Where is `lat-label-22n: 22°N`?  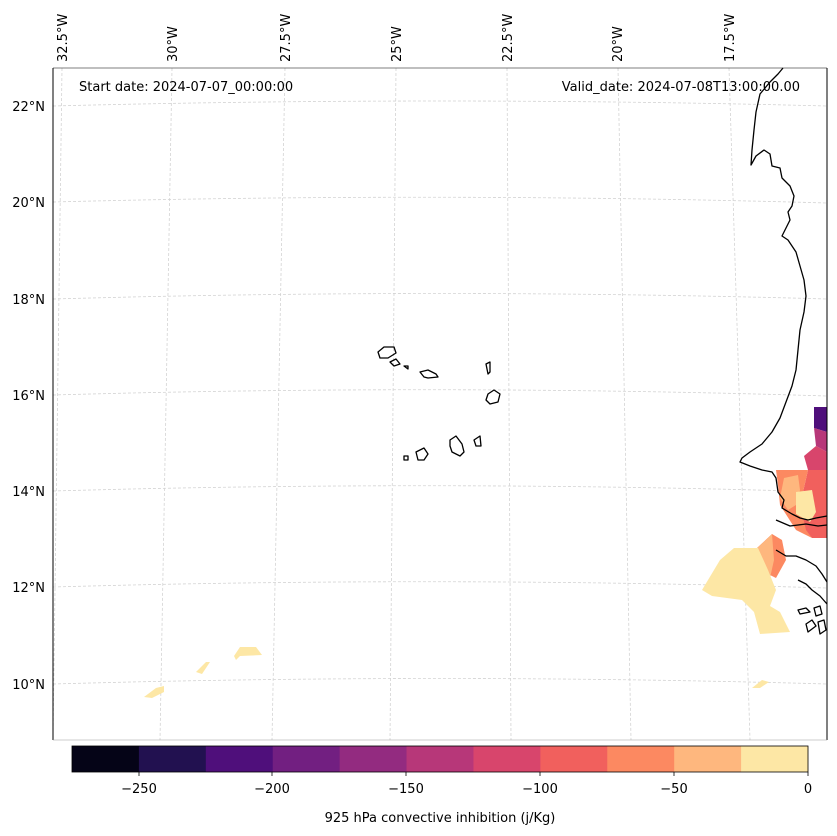 lat-label-22n: 22°N is located at coordinates (28, 107).